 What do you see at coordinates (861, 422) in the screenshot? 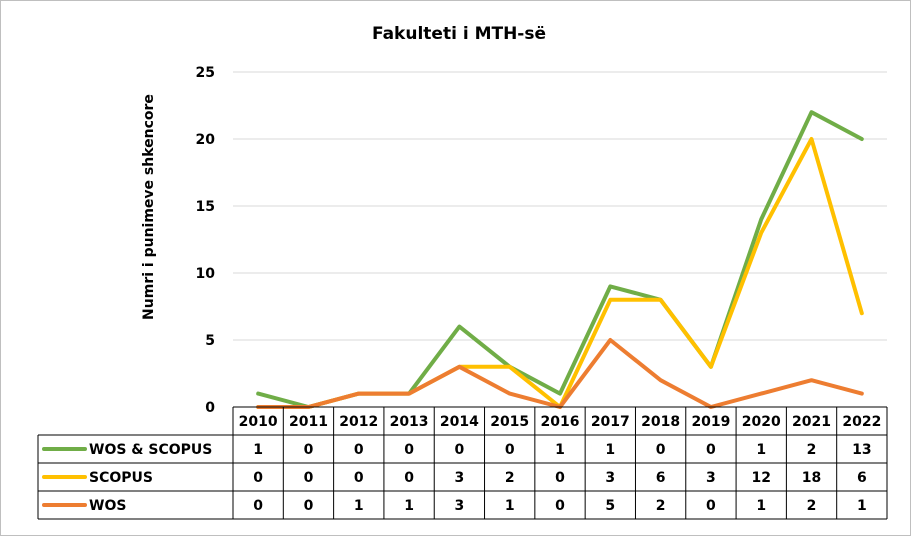
I see `x-tick-label-2022: 2022` at bounding box center [861, 422].